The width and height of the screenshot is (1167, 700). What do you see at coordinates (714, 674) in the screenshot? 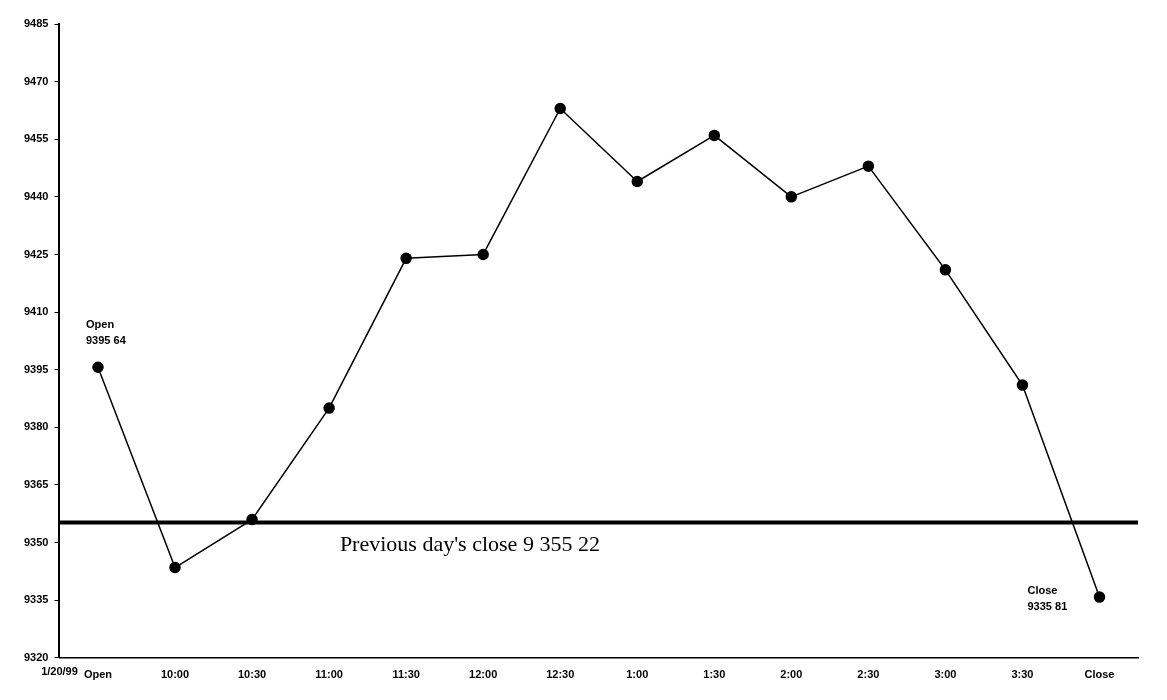
I see `x-tick-label: 1:30` at bounding box center [714, 674].